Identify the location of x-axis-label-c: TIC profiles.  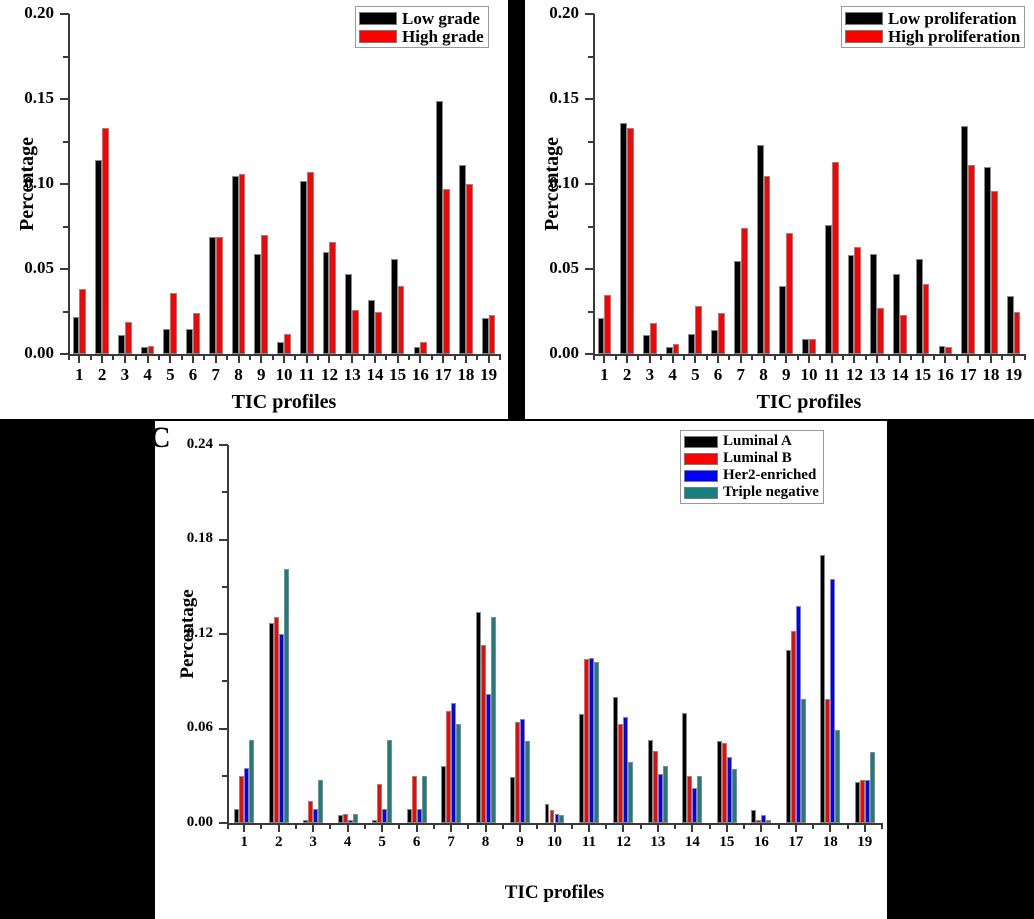
(554, 892).